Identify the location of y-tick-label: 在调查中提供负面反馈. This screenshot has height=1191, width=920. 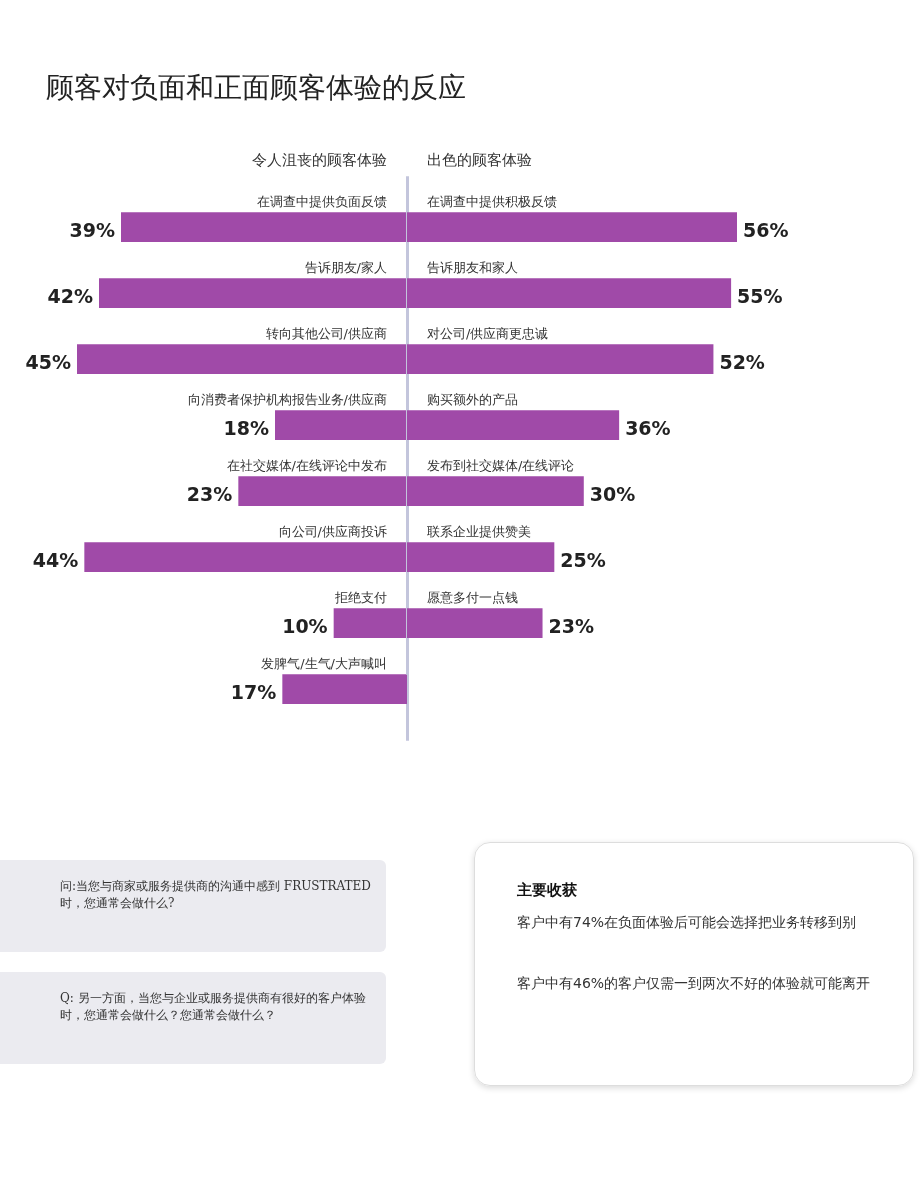
(322, 202).